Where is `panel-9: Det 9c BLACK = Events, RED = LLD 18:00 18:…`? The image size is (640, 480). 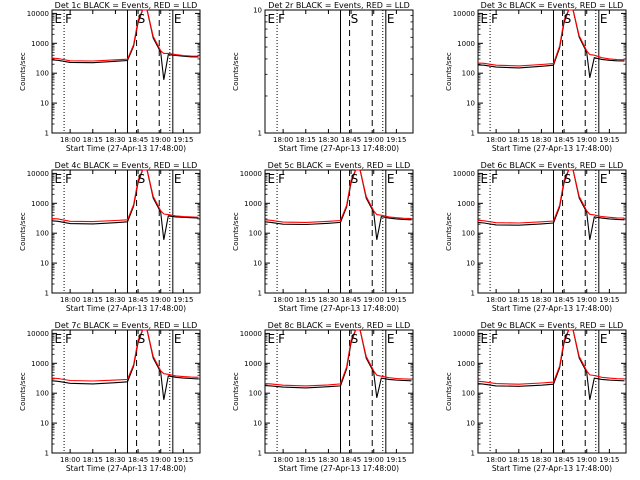 panel-9: Det 9c BLACK = Events, RED = LLD 18:00 18:… is located at coordinates (536, 397).